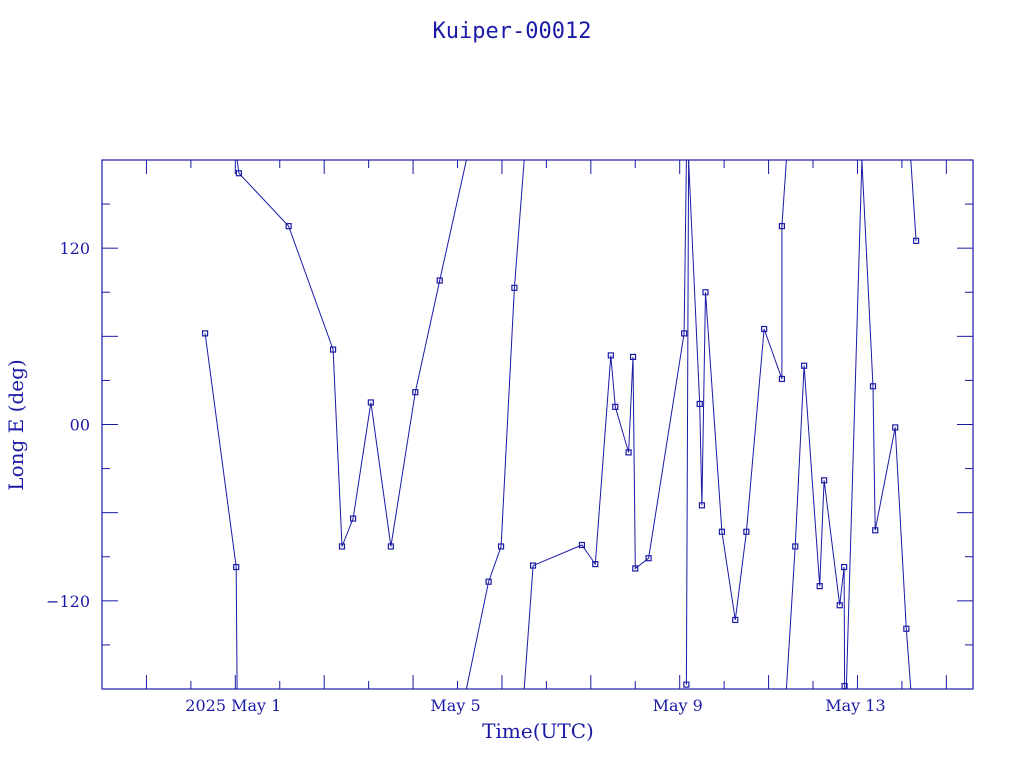 The width and height of the screenshot is (1024, 768). I want to click on y-tick-label: −120, so click(68, 601).